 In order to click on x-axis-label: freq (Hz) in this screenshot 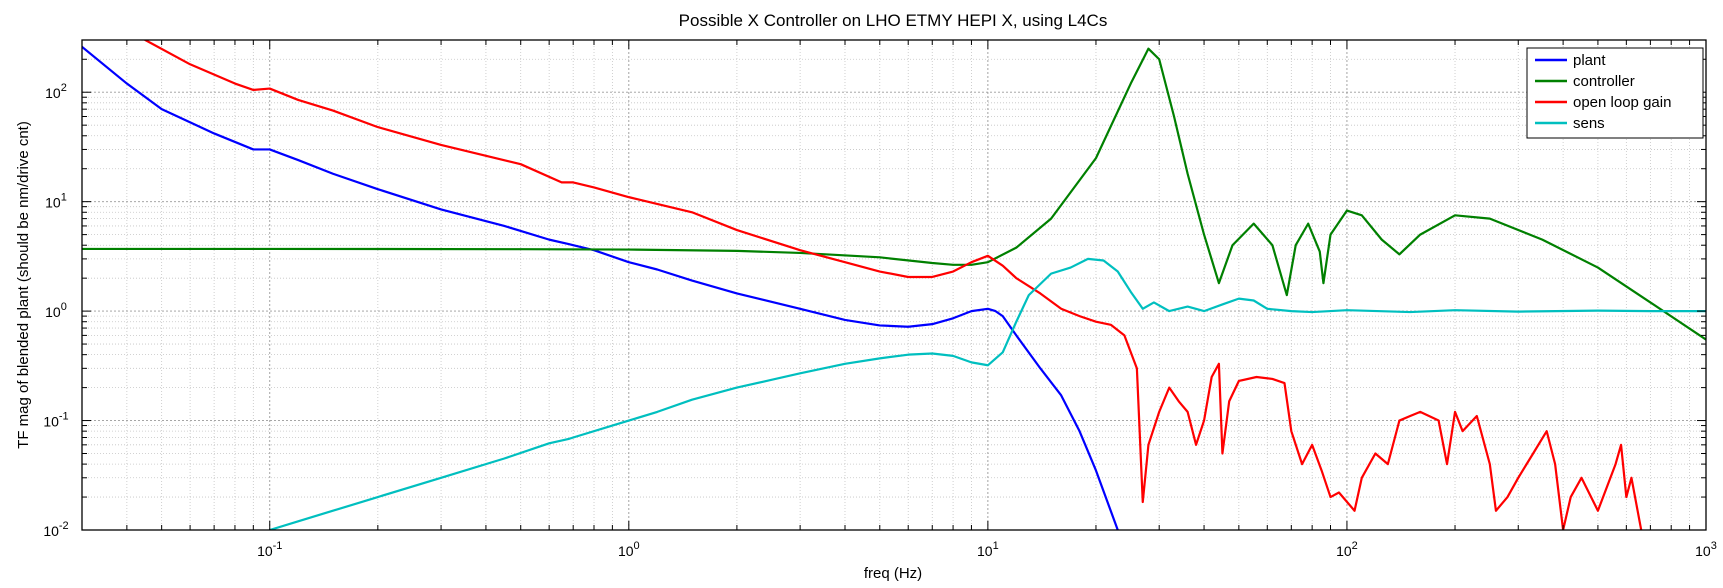, I will do `click(893, 573)`.